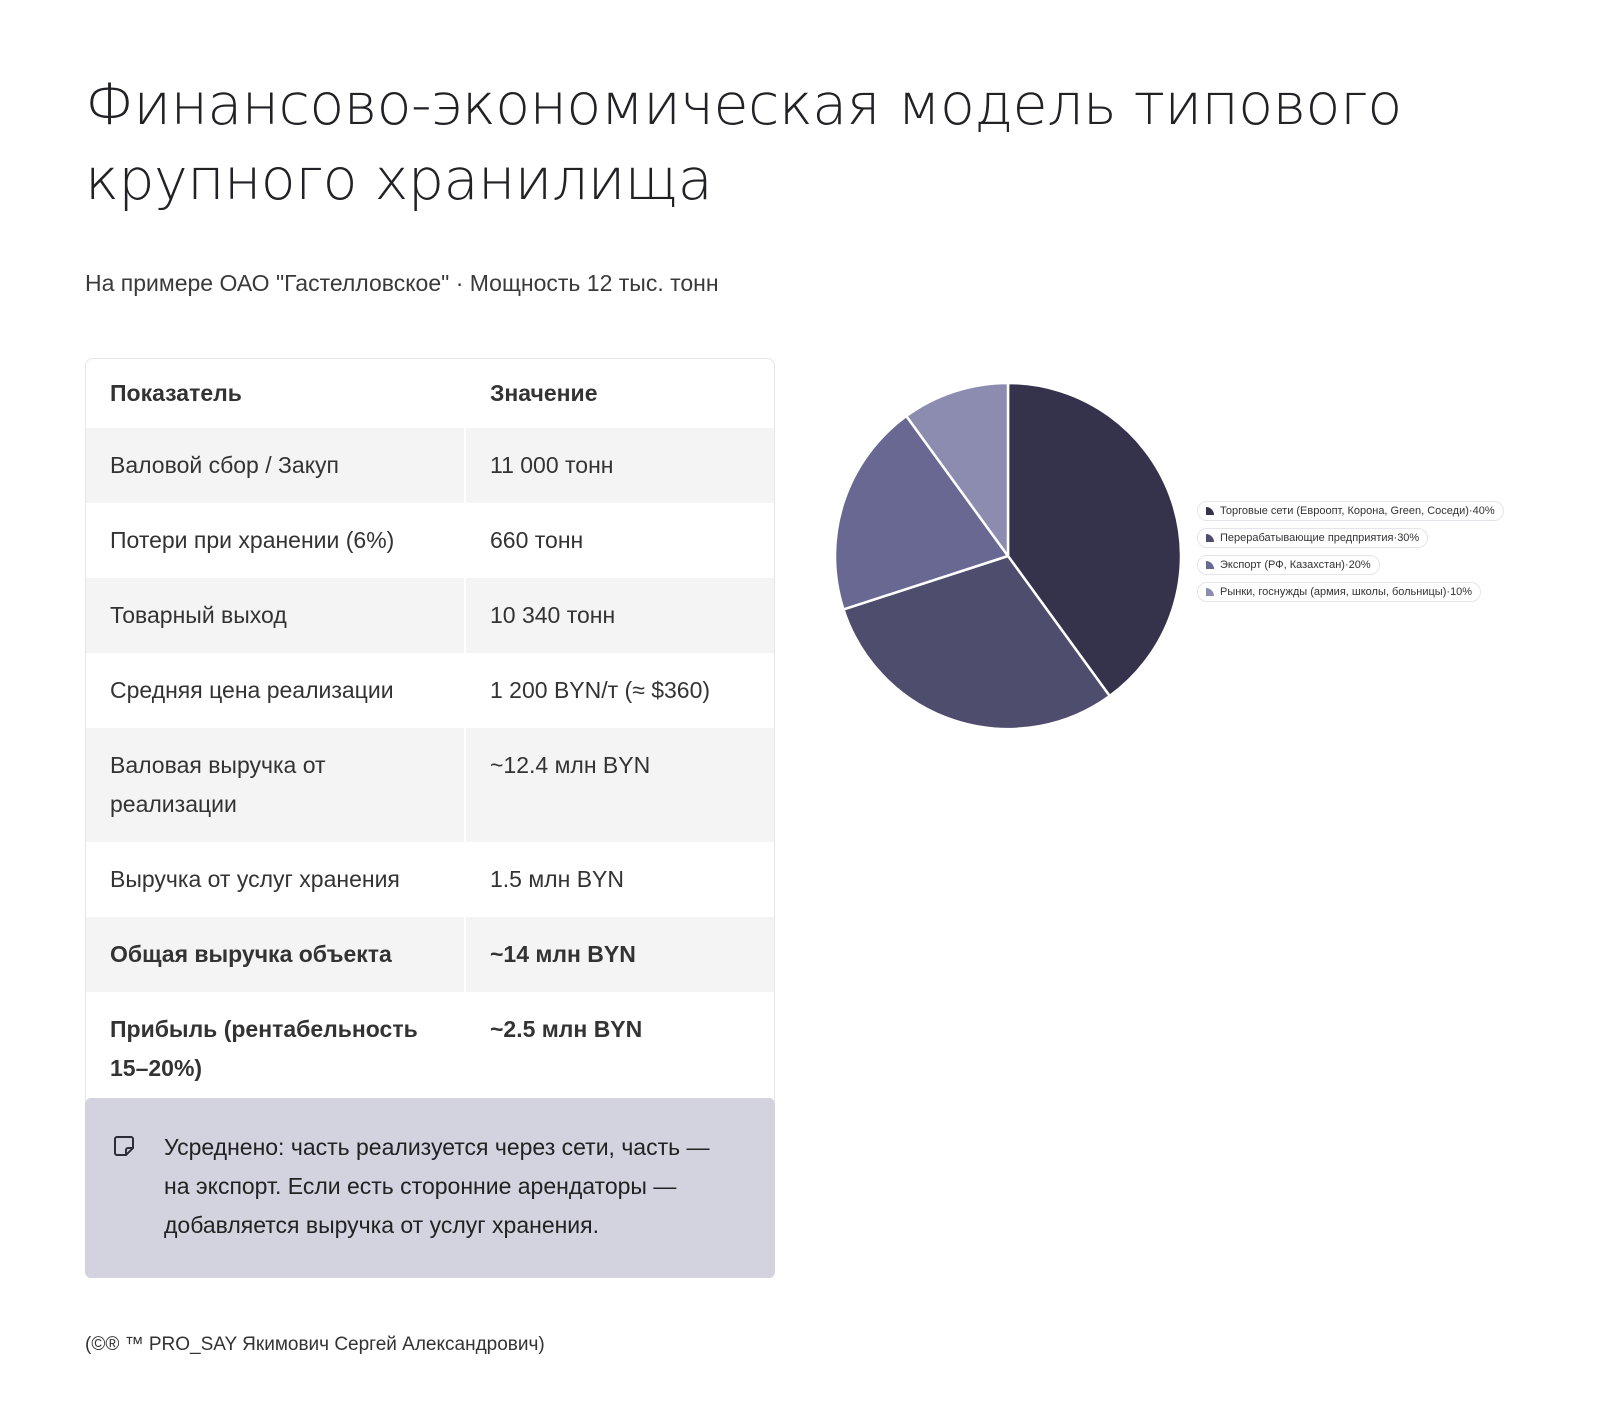 The width and height of the screenshot is (1600, 1422). Describe the element at coordinates (1333, 592) in the screenshot. I see `legend-label: Рынки, госнужды (армия, школы, больницы)` at that location.